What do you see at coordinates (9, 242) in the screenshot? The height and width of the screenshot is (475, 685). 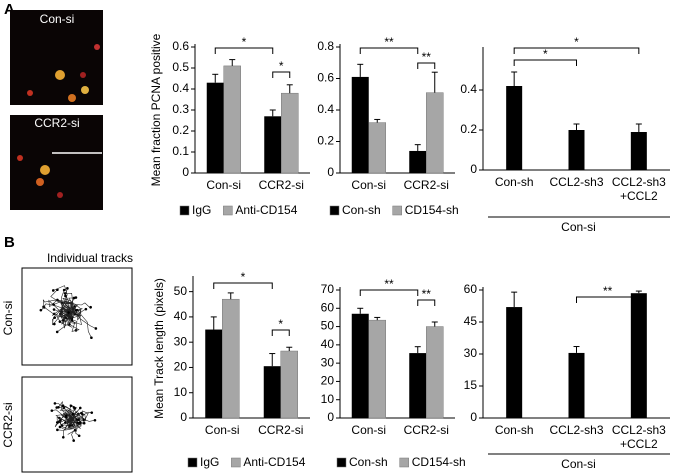 I see `panel-label: B` at bounding box center [9, 242].